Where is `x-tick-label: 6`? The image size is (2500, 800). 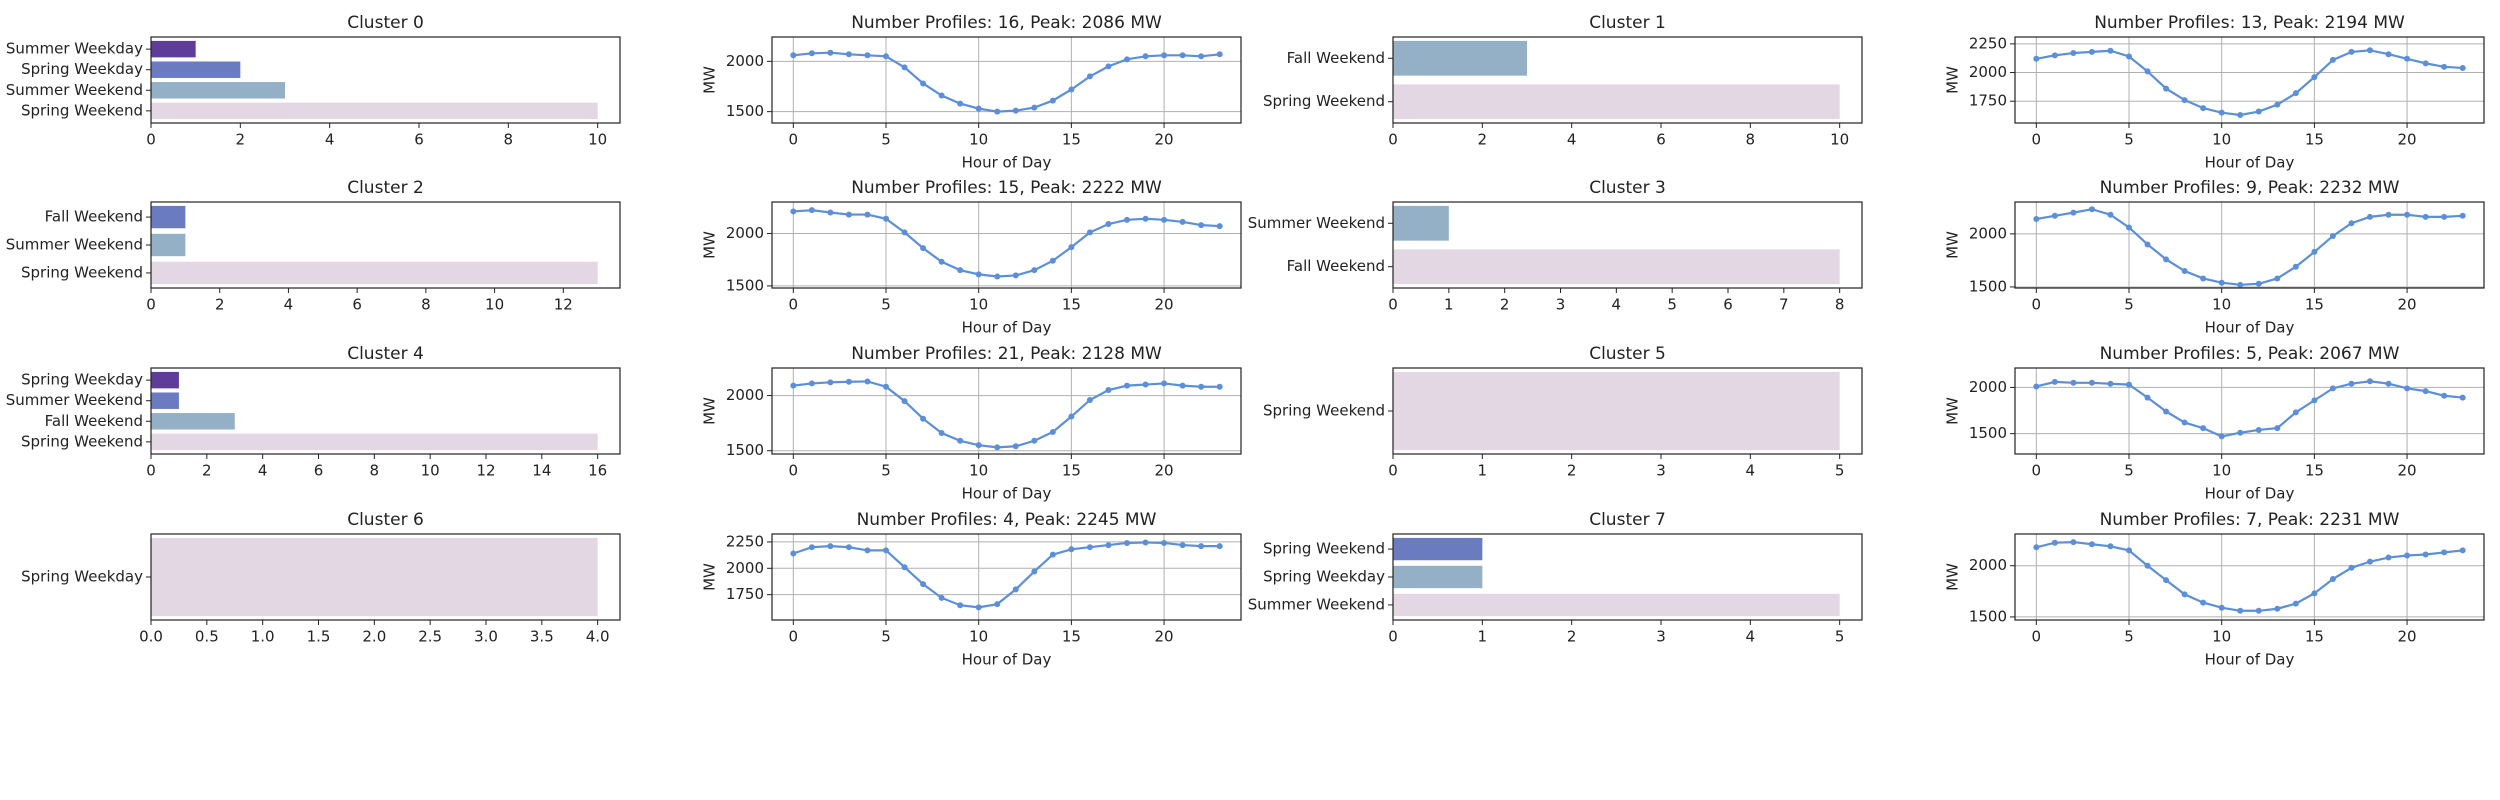 x-tick-label: 6 is located at coordinates (419, 140).